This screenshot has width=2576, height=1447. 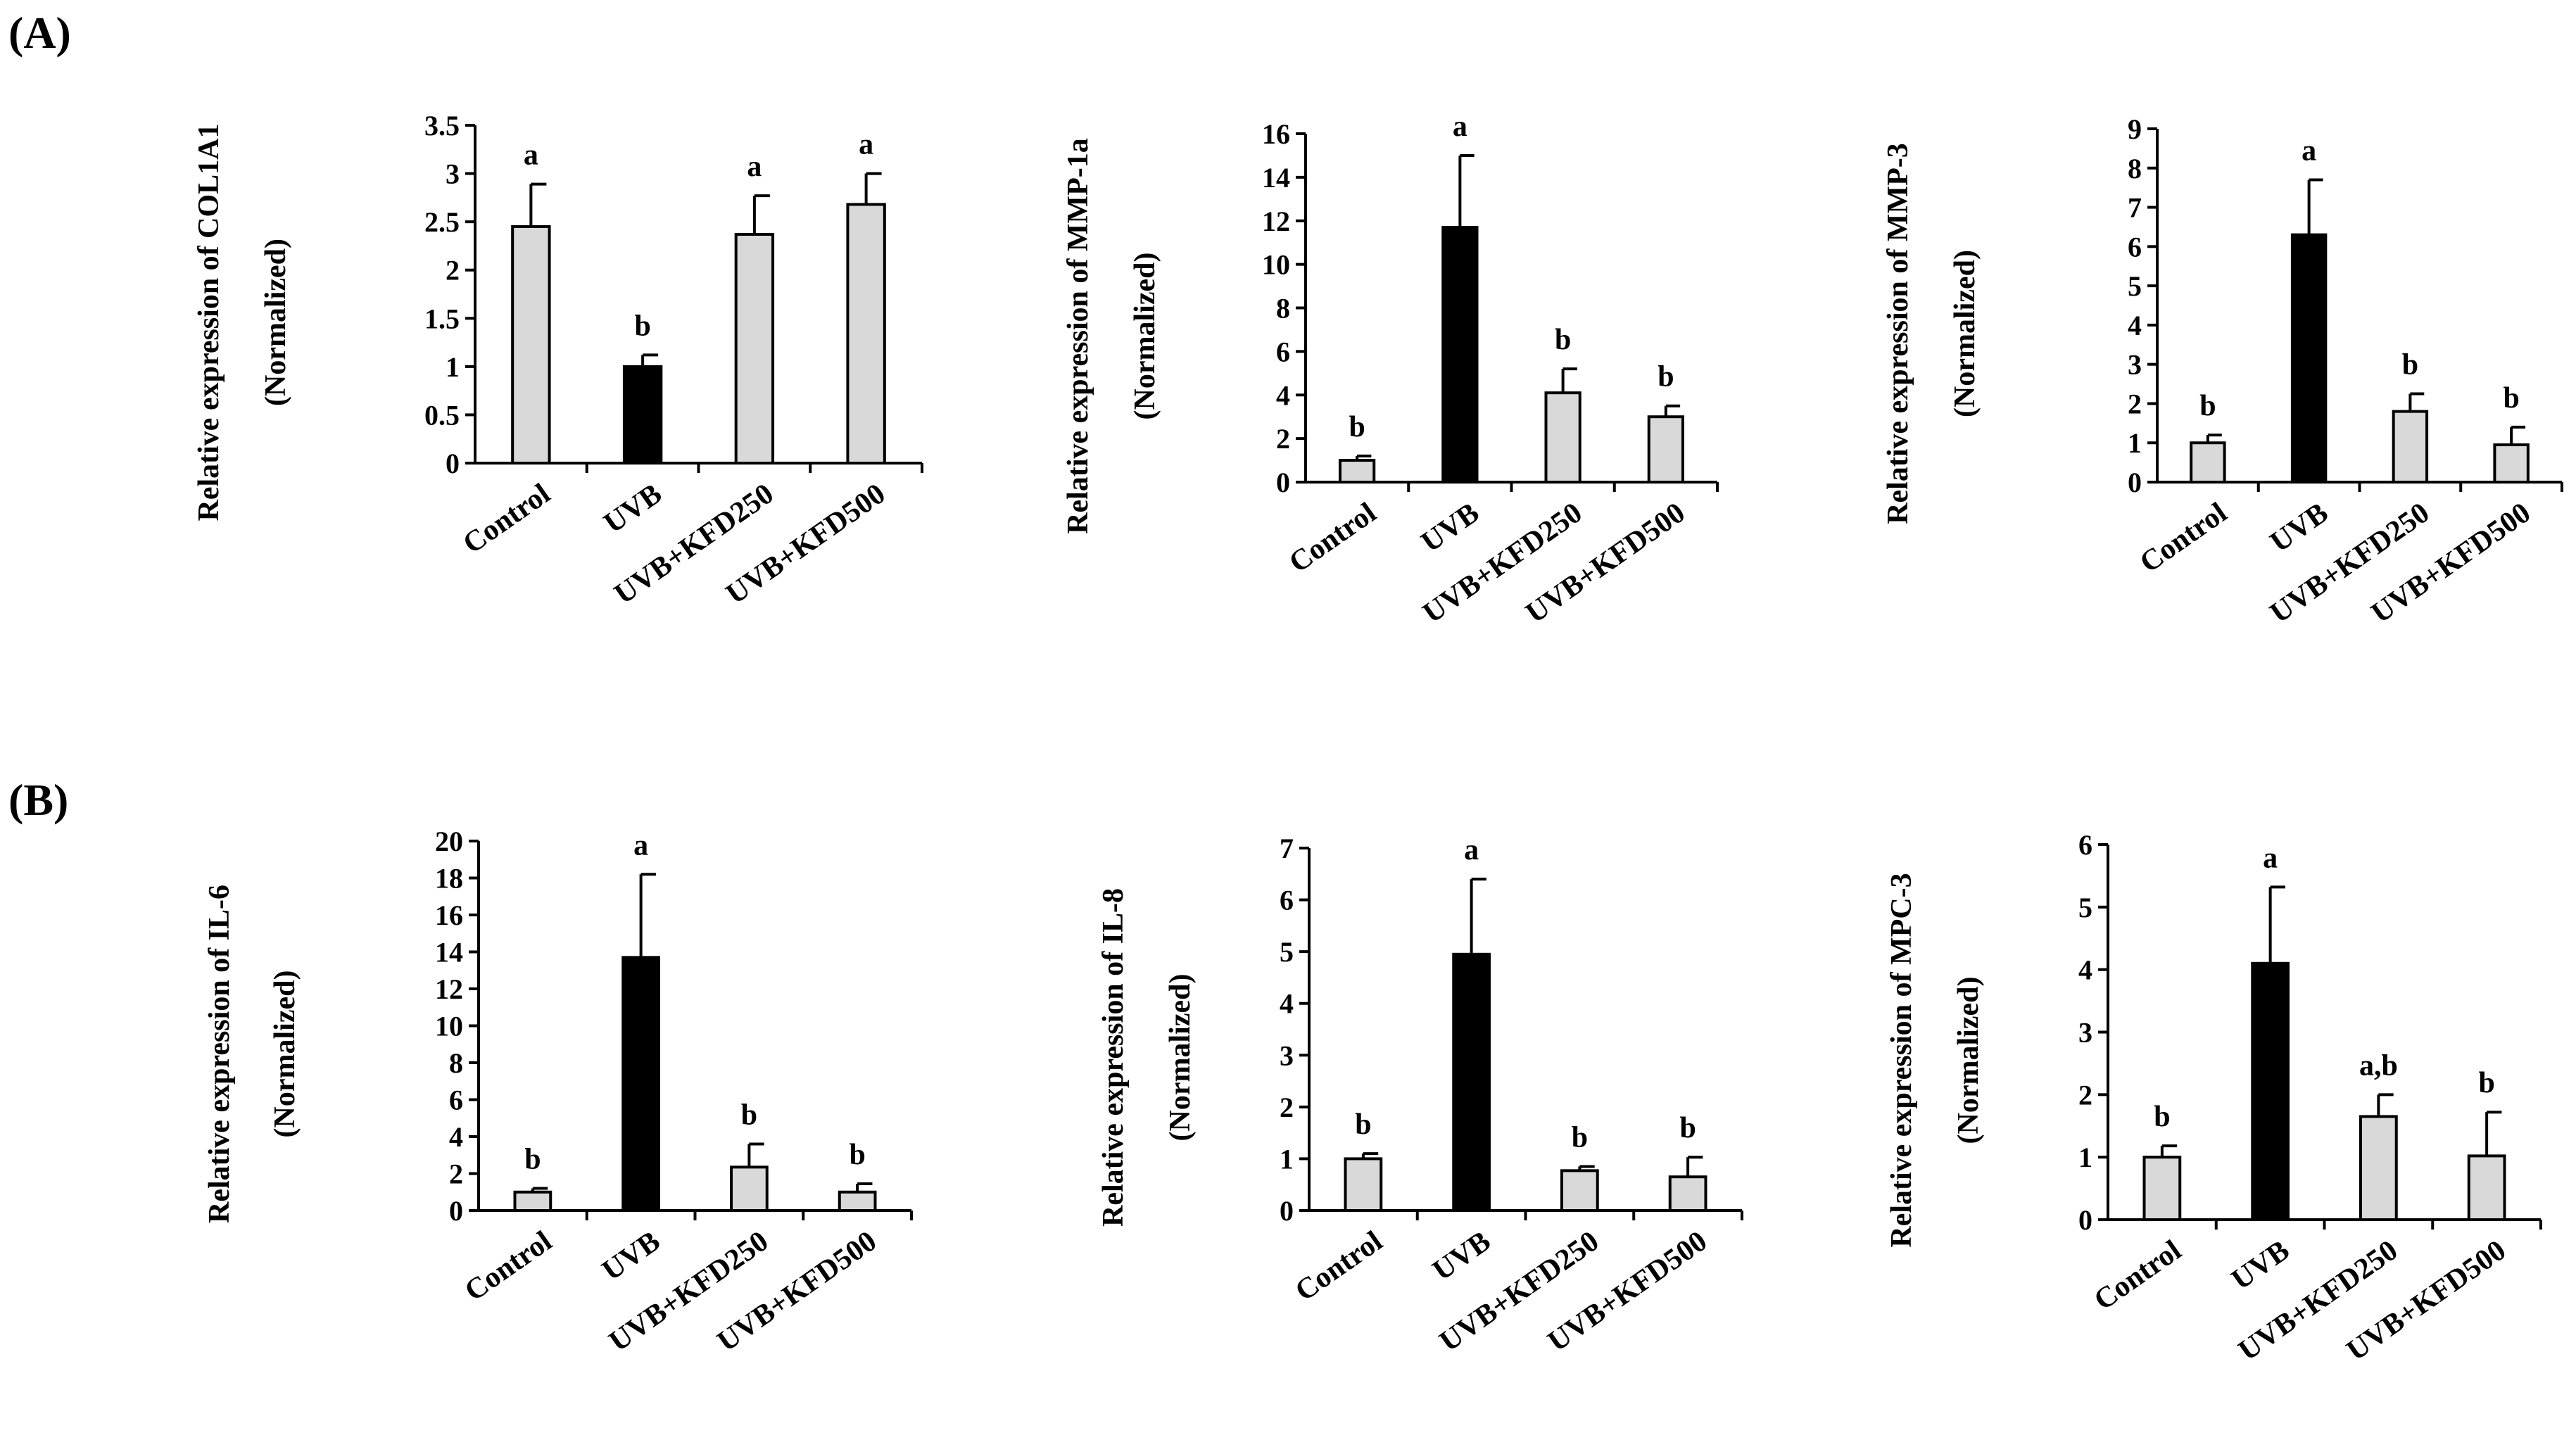 What do you see at coordinates (449, 989) in the screenshot?
I see `y-tick-label: 12` at bounding box center [449, 989].